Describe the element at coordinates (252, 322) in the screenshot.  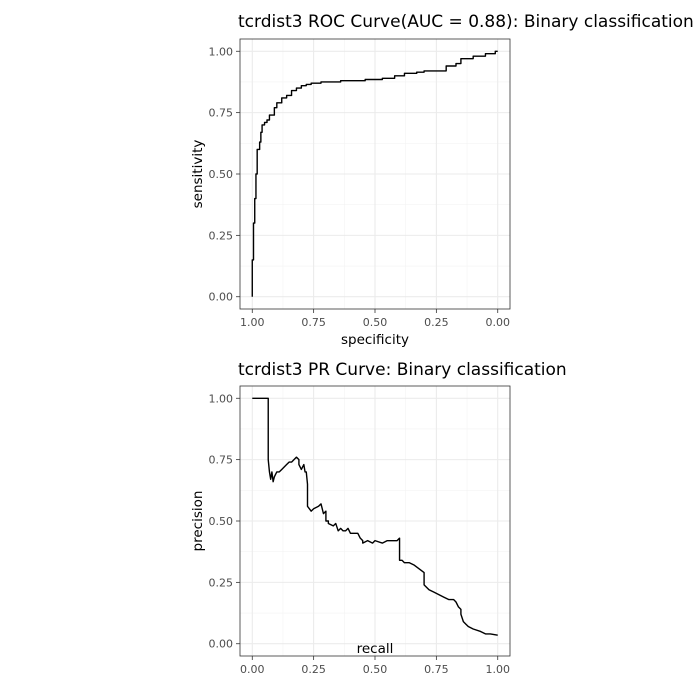
I see `roc-x-tick-label: 1.00` at that location.